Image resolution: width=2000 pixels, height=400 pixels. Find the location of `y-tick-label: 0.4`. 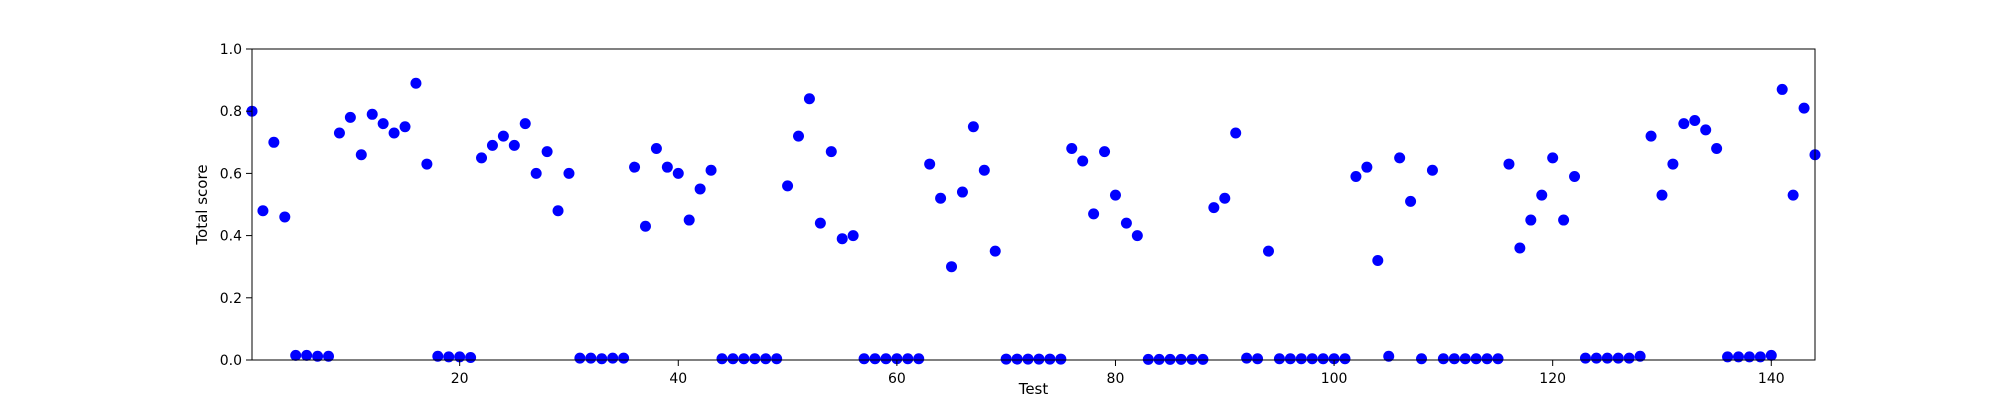

y-tick-label: 0.4 is located at coordinates (231, 237).